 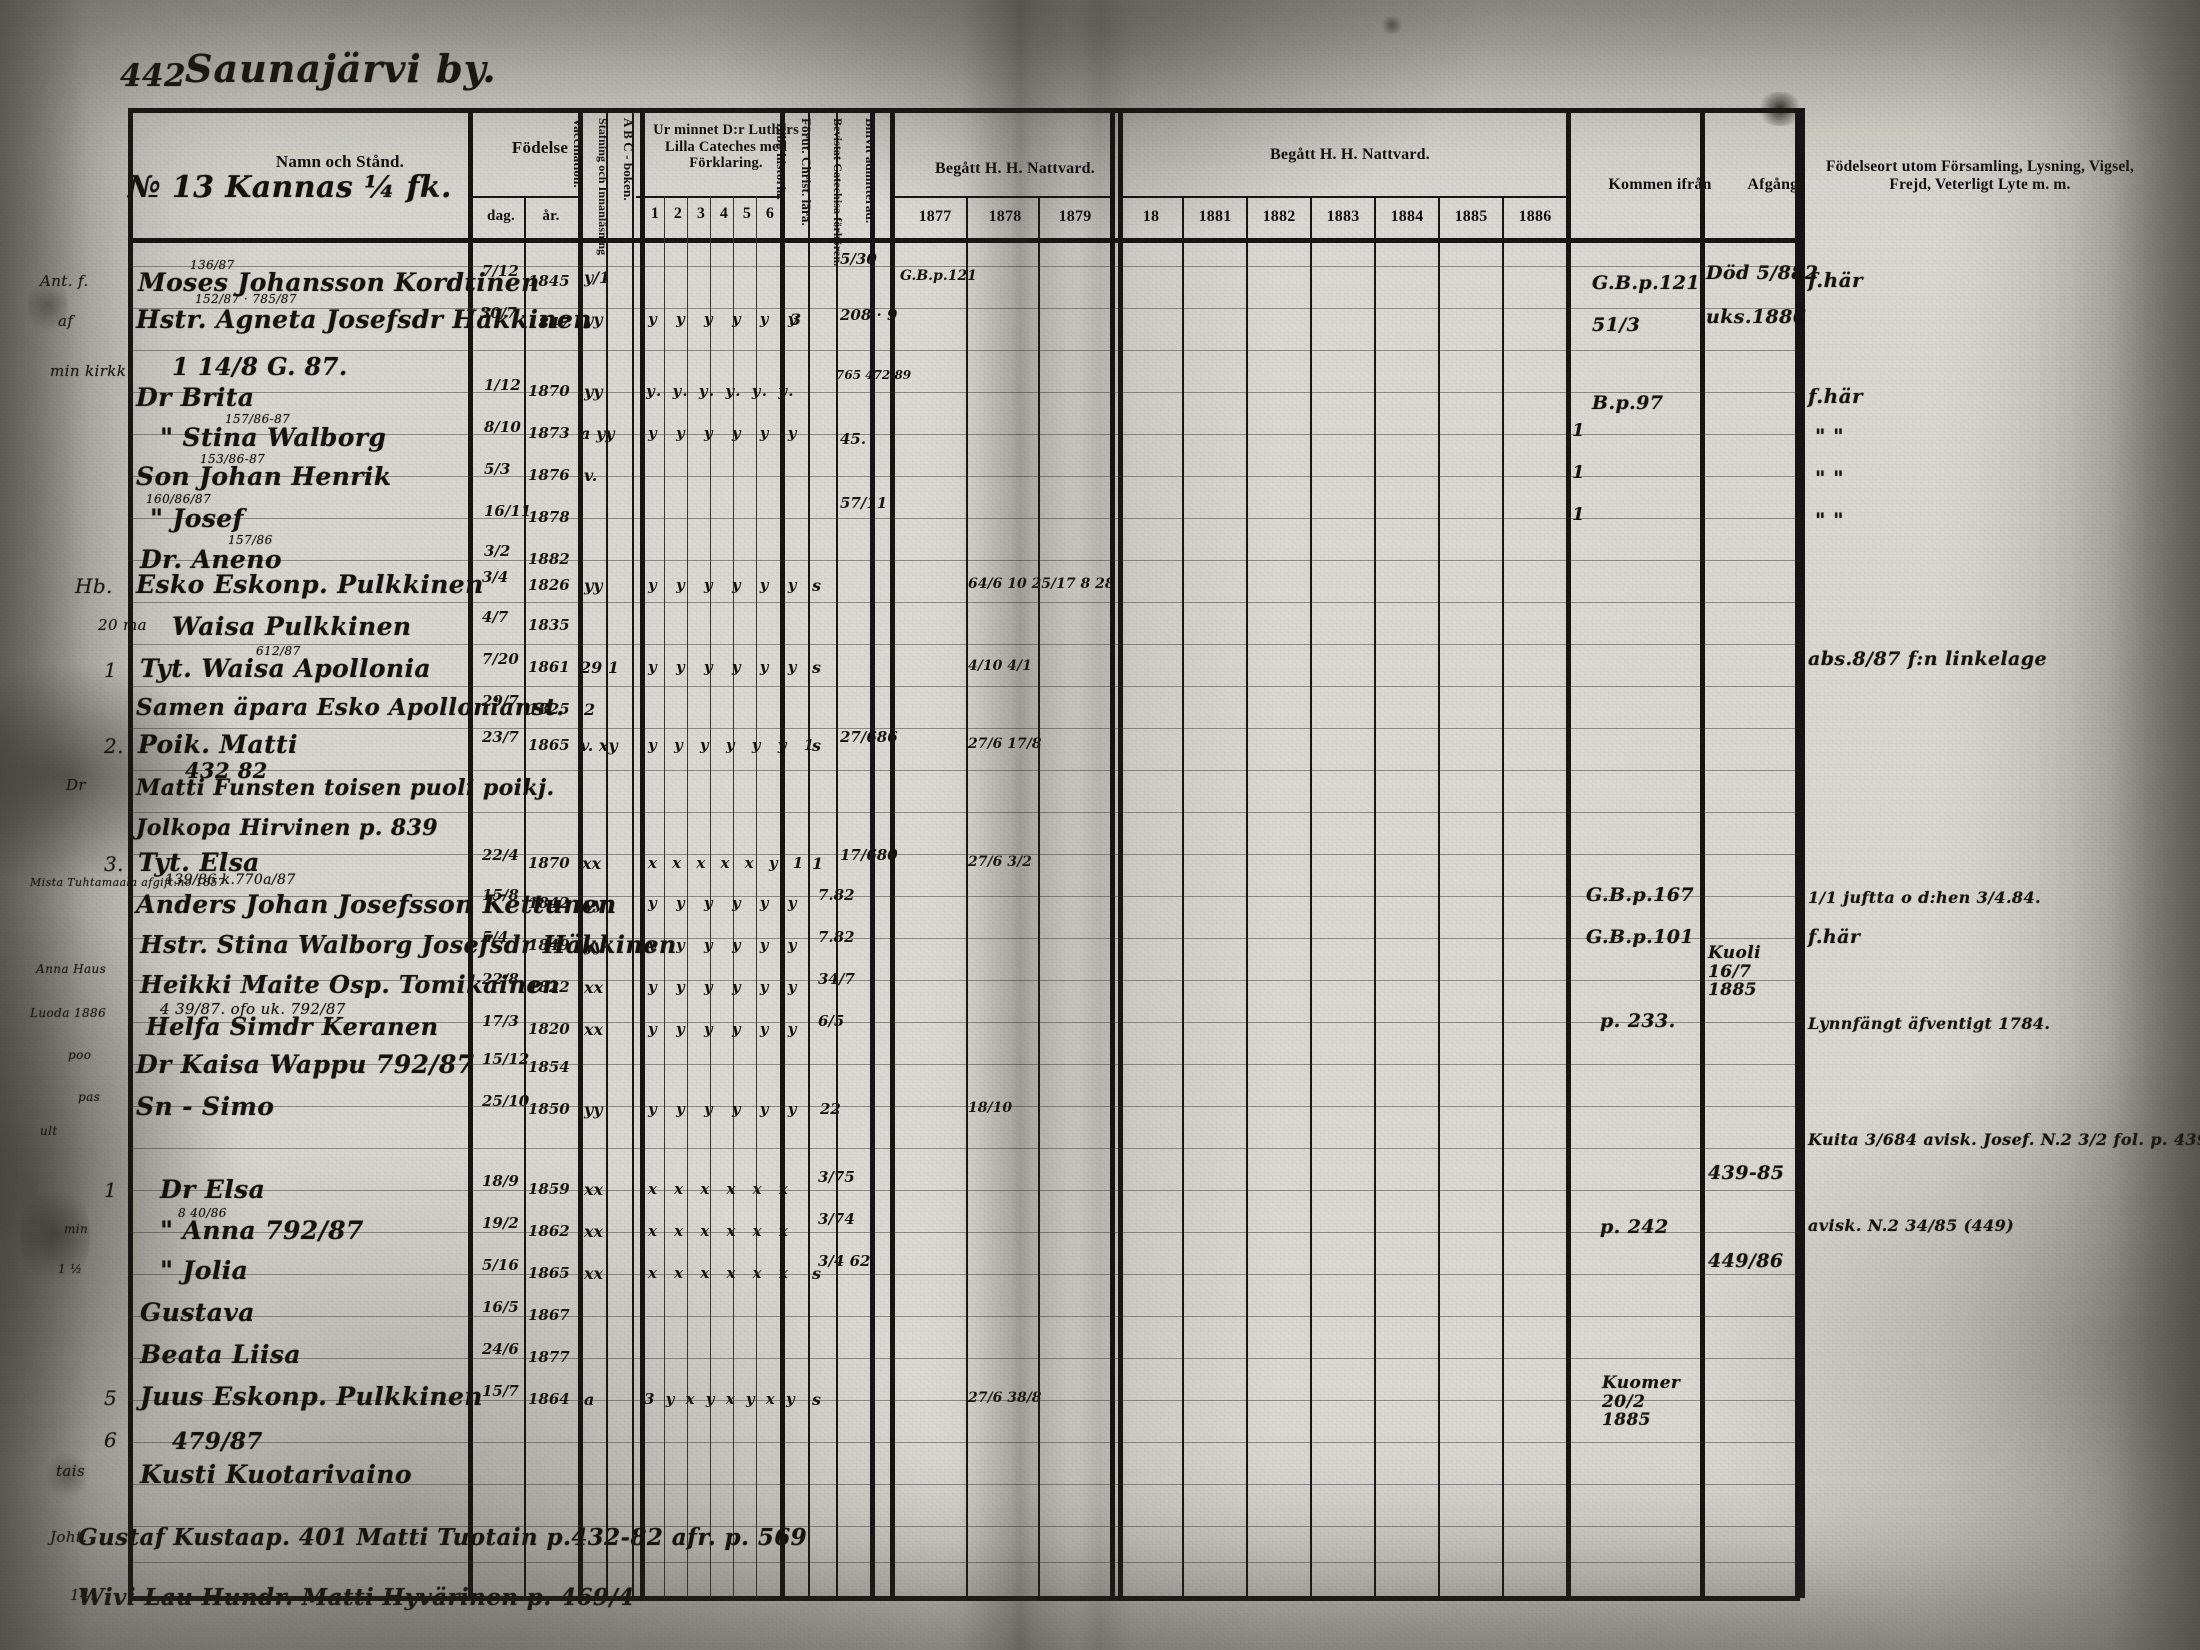 I want to click on row-name: Gustava, so click(x=197, y=1312).